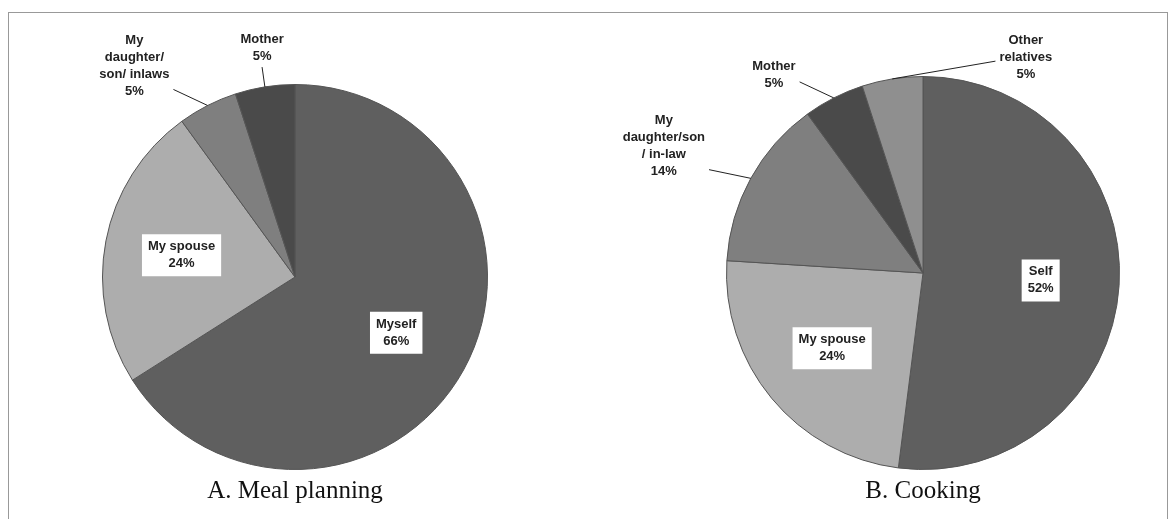  I want to click on slice-label: Other relatives, so click(1026, 47).